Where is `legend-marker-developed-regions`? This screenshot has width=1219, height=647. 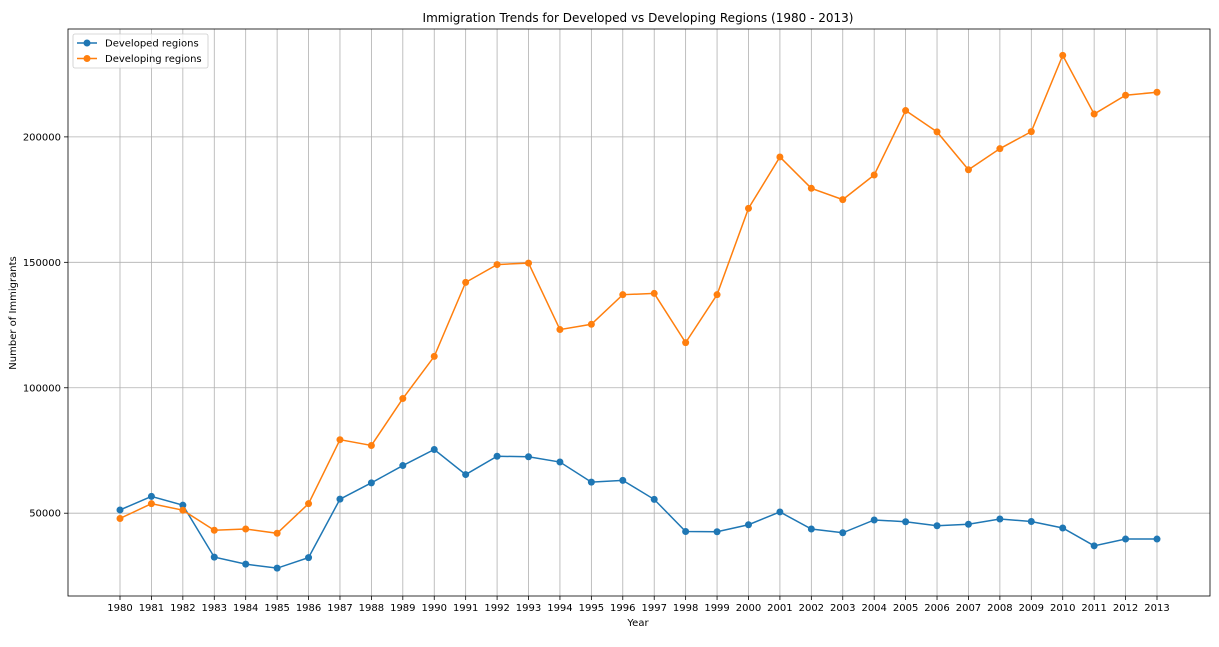
legend-marker-developed-regions is located at coordinates (87, 43).